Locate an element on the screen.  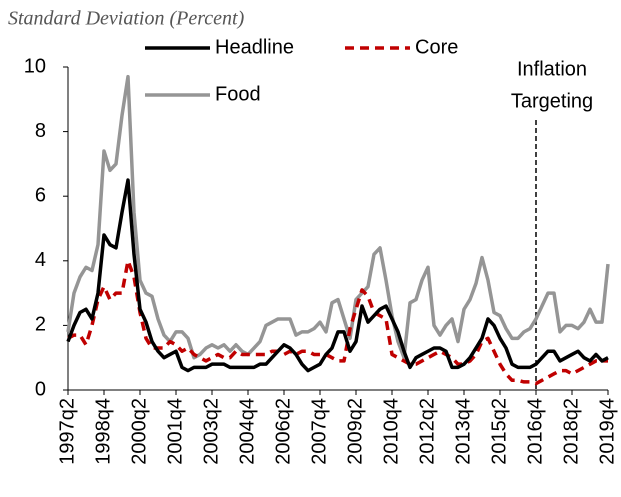
annotation-text: Targeting is located at coordinates (552, 101).